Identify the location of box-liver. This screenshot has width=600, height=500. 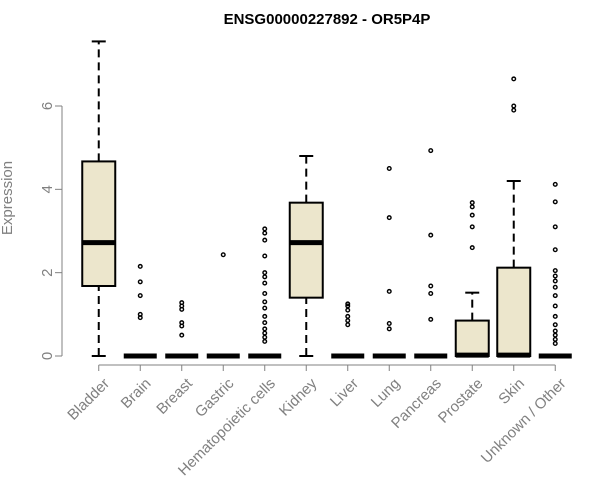
(348, 330).